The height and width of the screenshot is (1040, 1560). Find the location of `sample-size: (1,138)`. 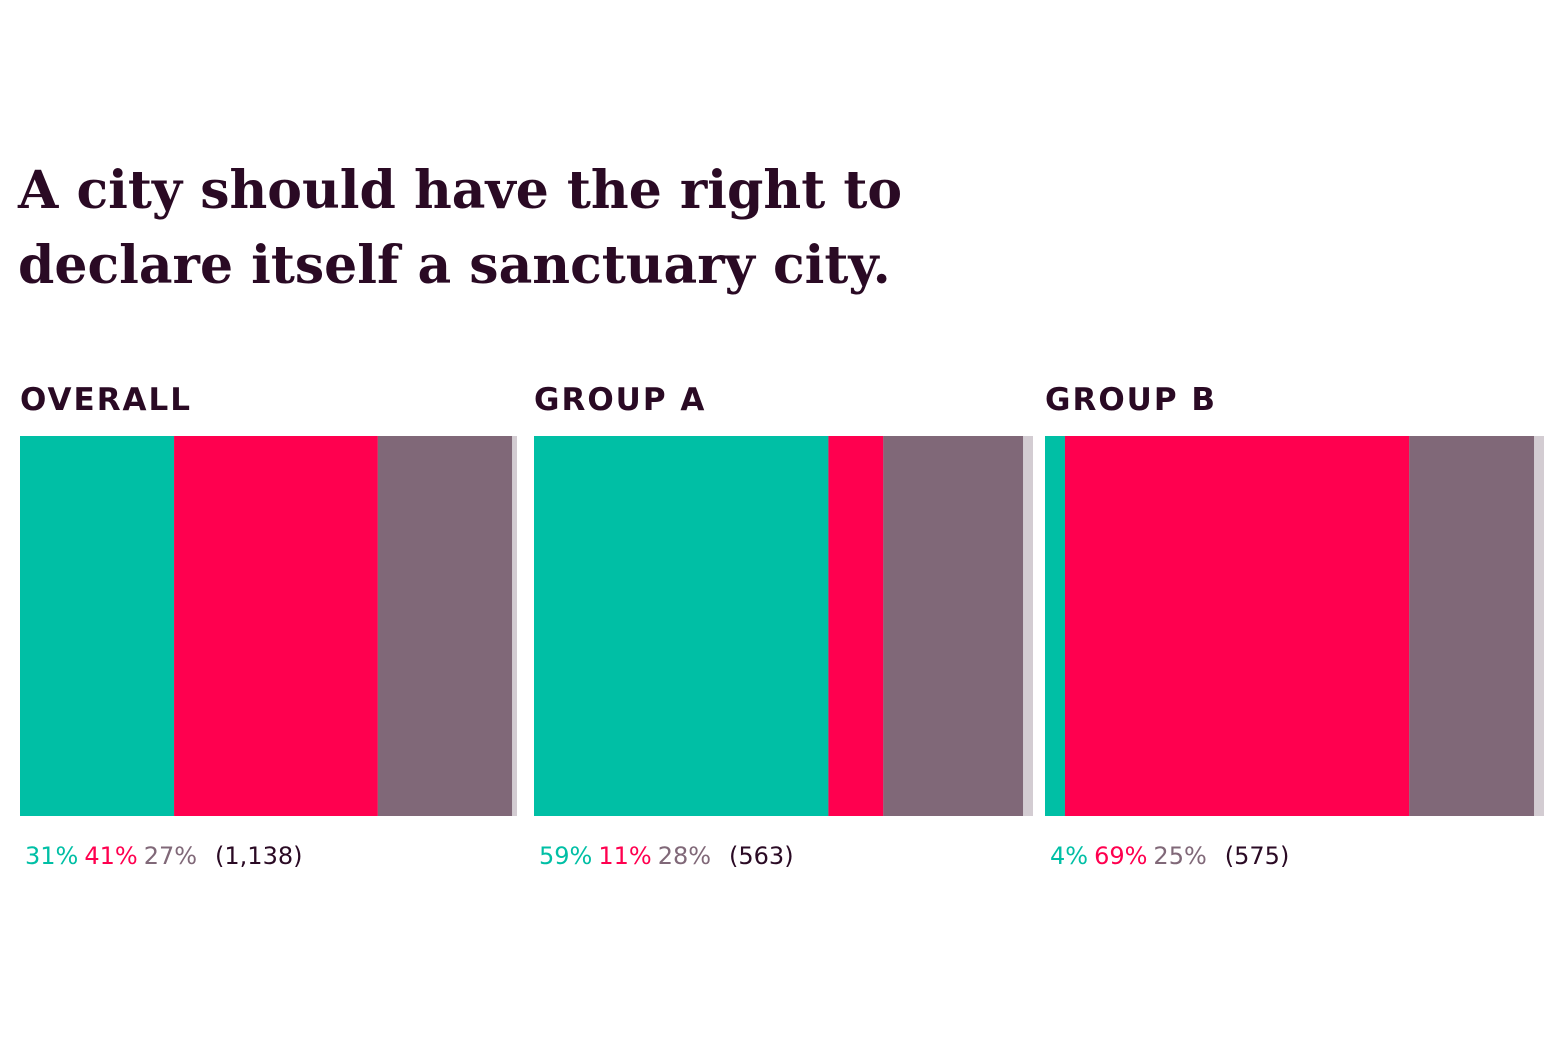

sample-size: (1,138) is located at coordinates (258, 856).